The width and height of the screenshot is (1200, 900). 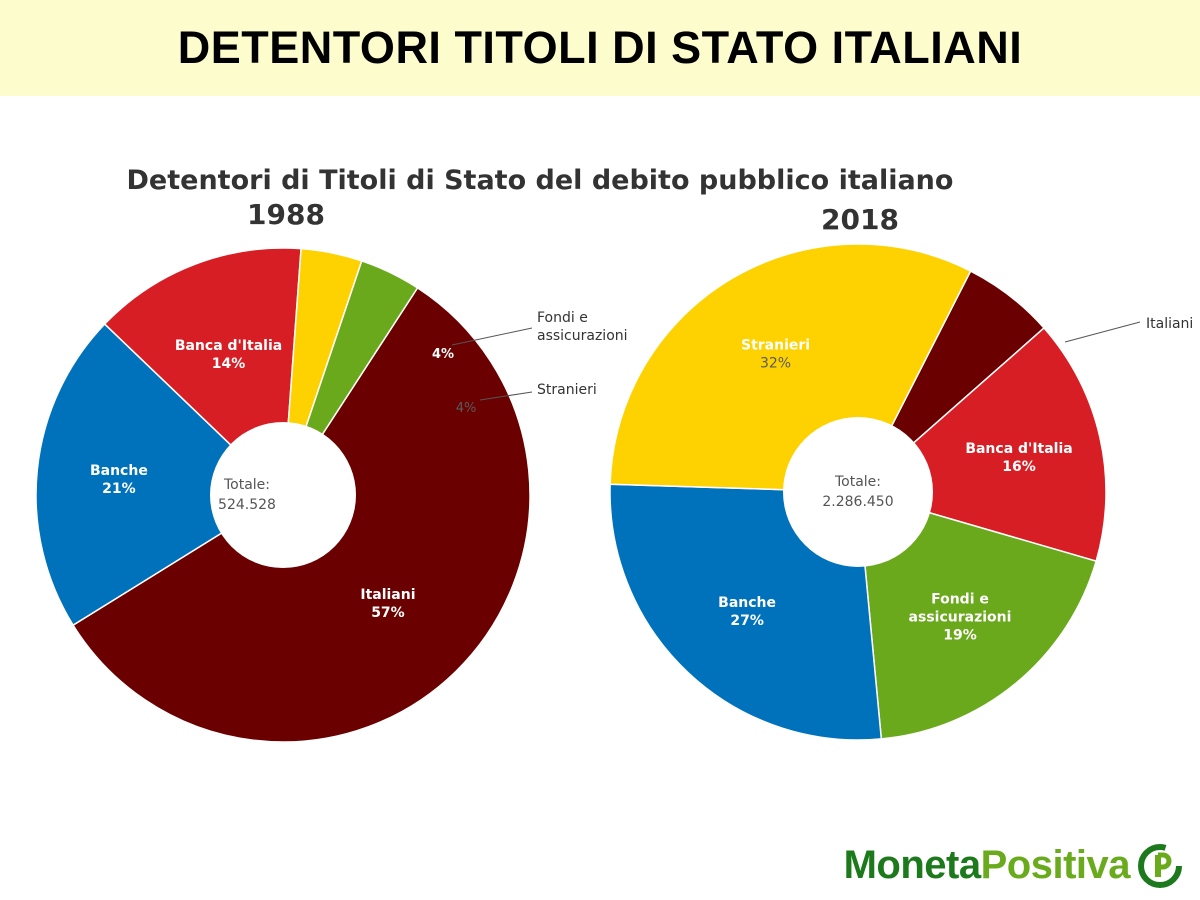 What do you see at coordinates (857, 482) in the screenshot?
I see `center-label-2018: Totale:` at bounding box center [857, 482].